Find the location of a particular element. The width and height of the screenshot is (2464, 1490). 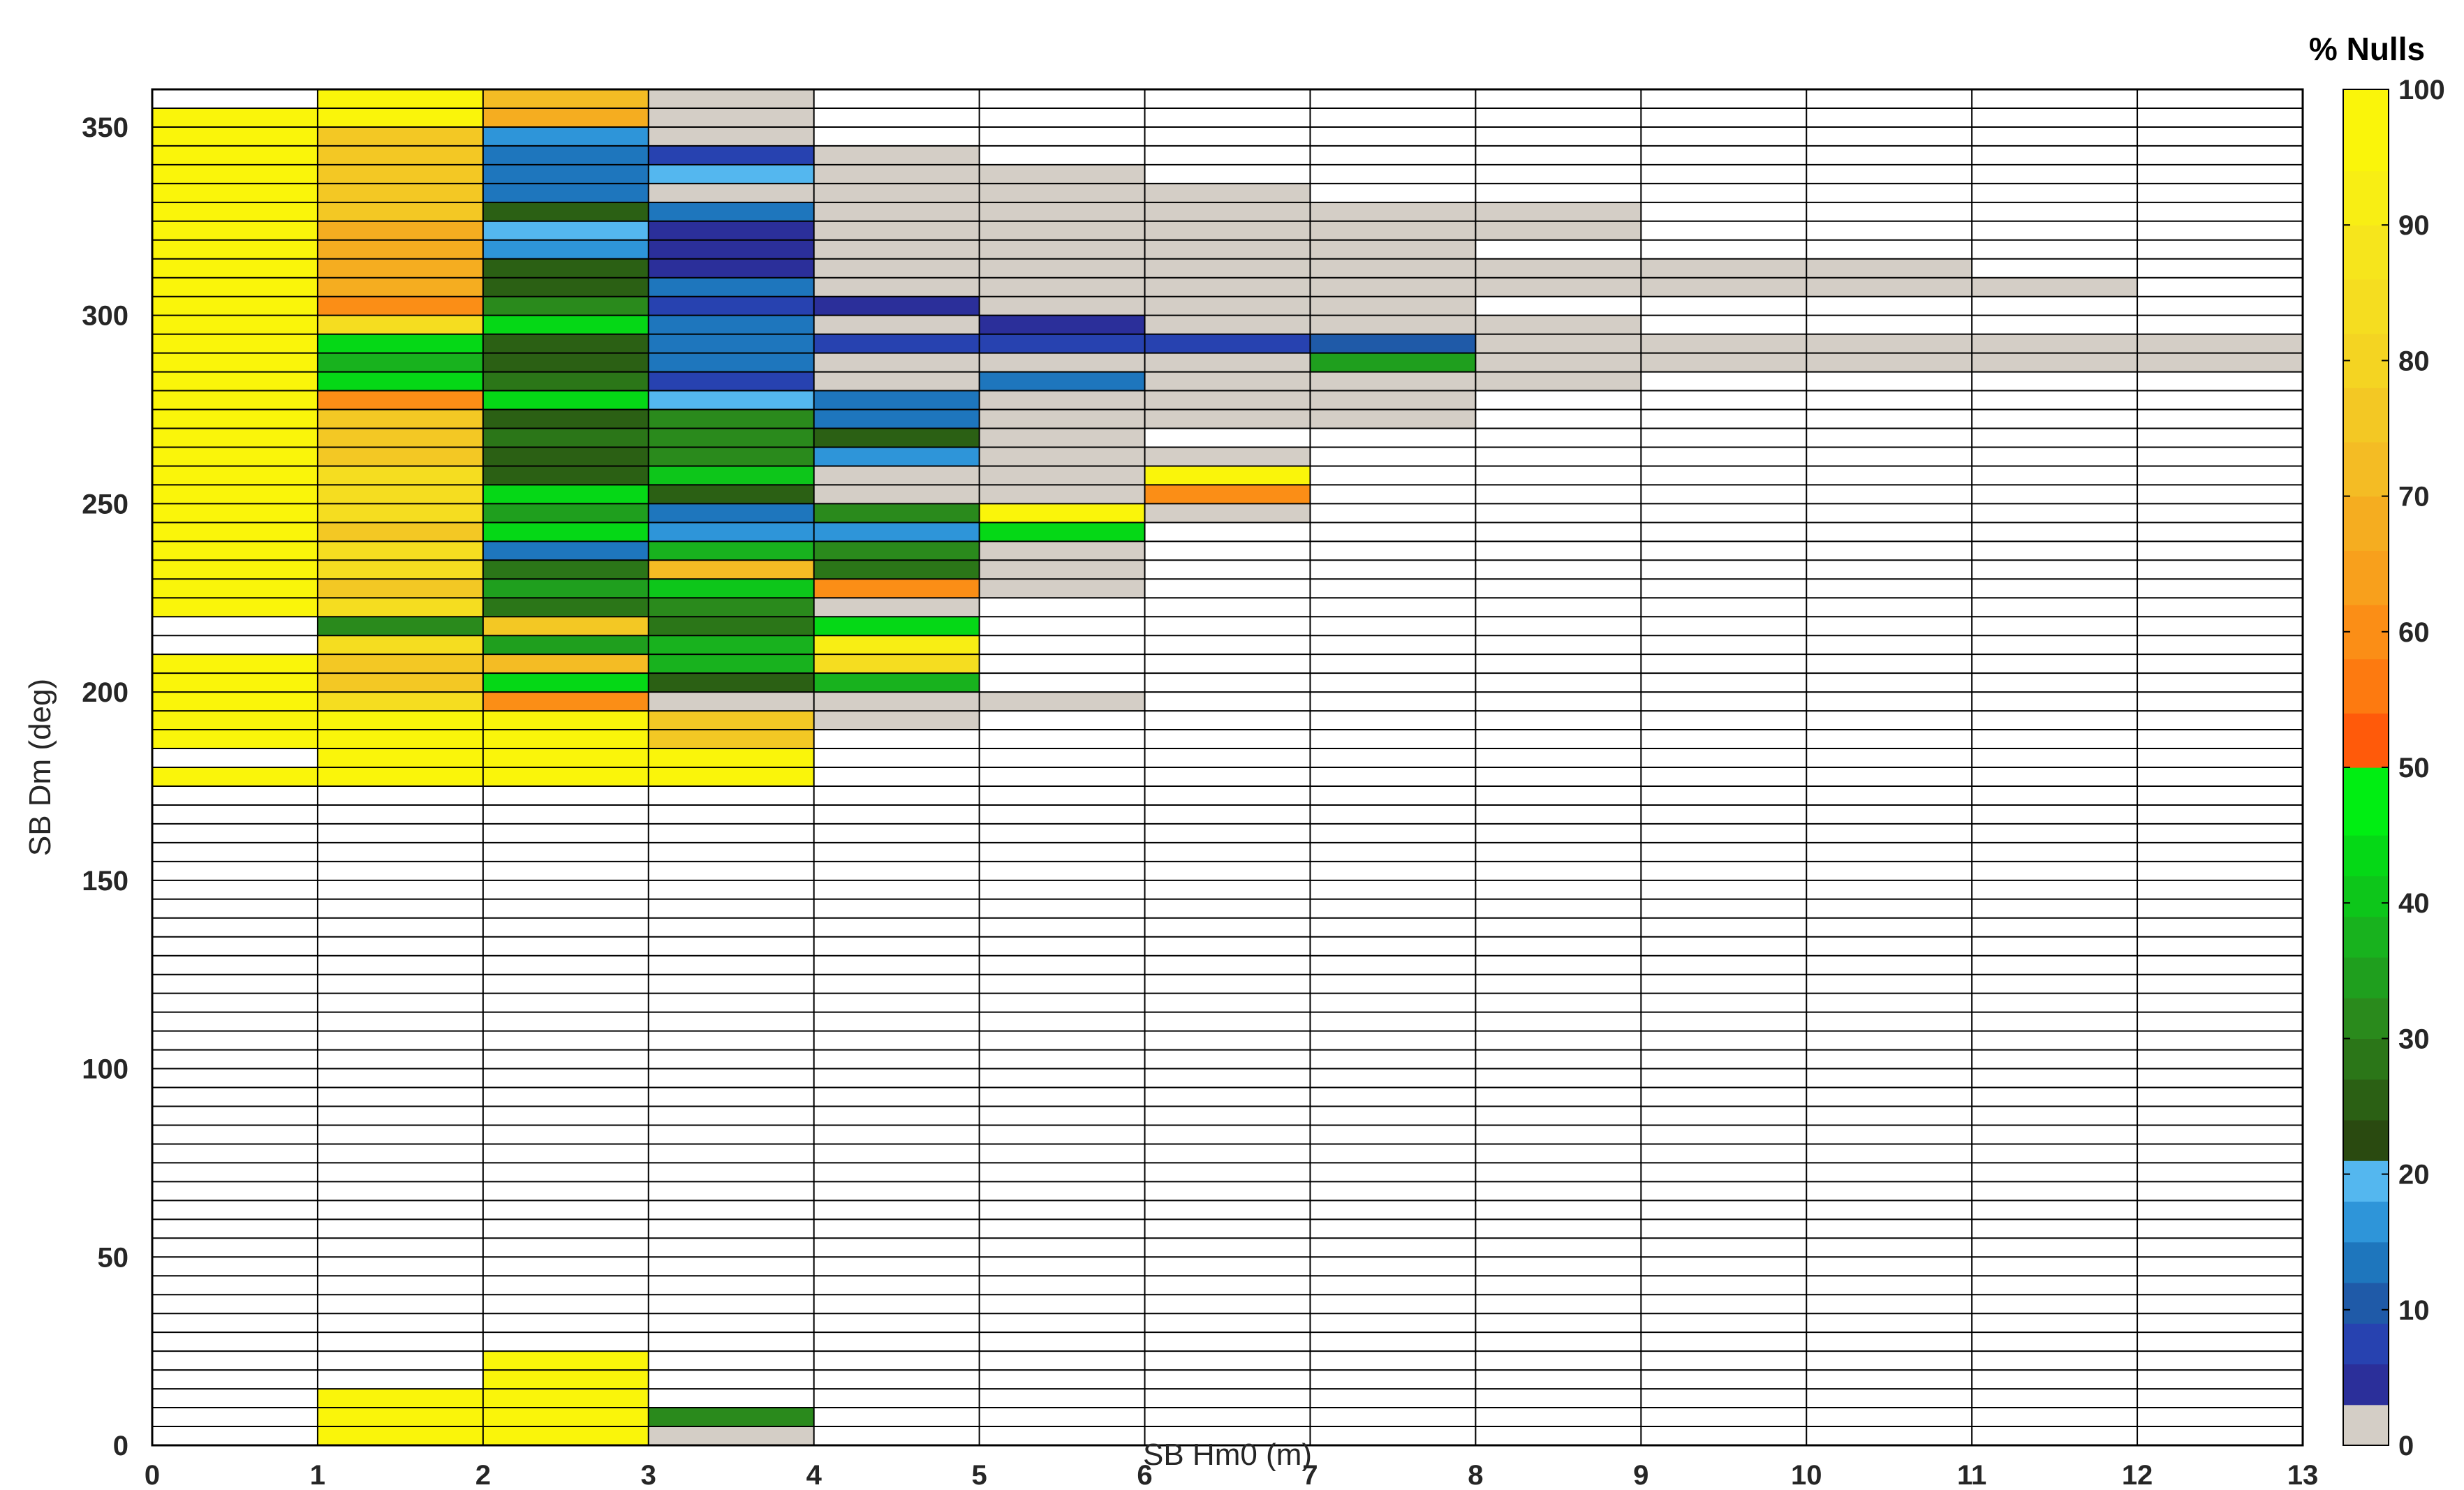

colorbar-tick-label: 90 is located at coordinates (2414, 225).